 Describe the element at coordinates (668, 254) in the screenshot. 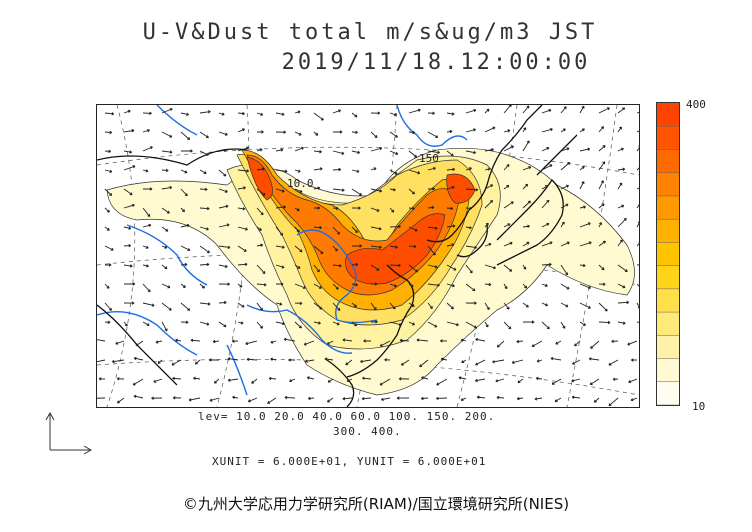

I see `colorbar` at that location.